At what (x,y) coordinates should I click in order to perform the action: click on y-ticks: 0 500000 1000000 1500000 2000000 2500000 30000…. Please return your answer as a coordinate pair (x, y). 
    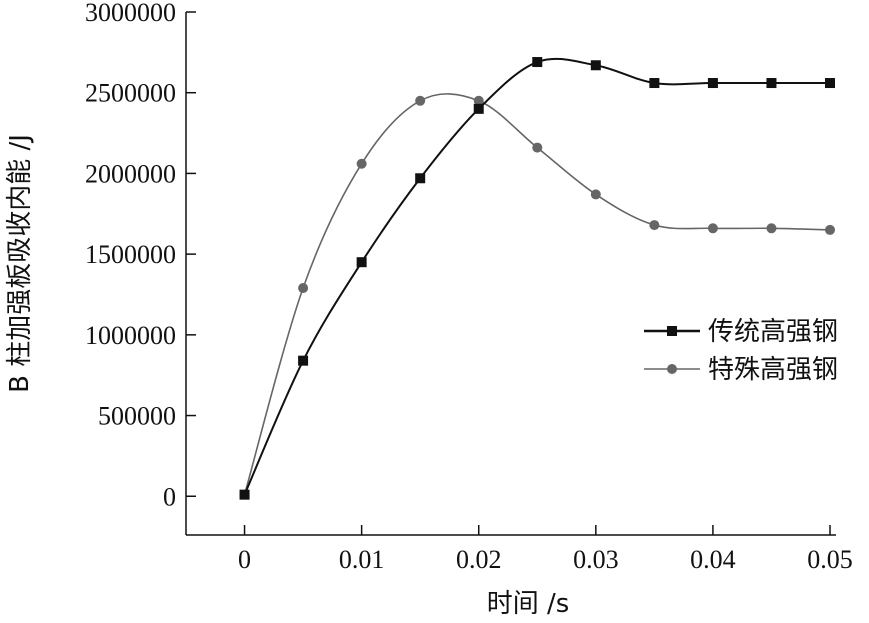
    Looking at the image, I should click on (140, 255).